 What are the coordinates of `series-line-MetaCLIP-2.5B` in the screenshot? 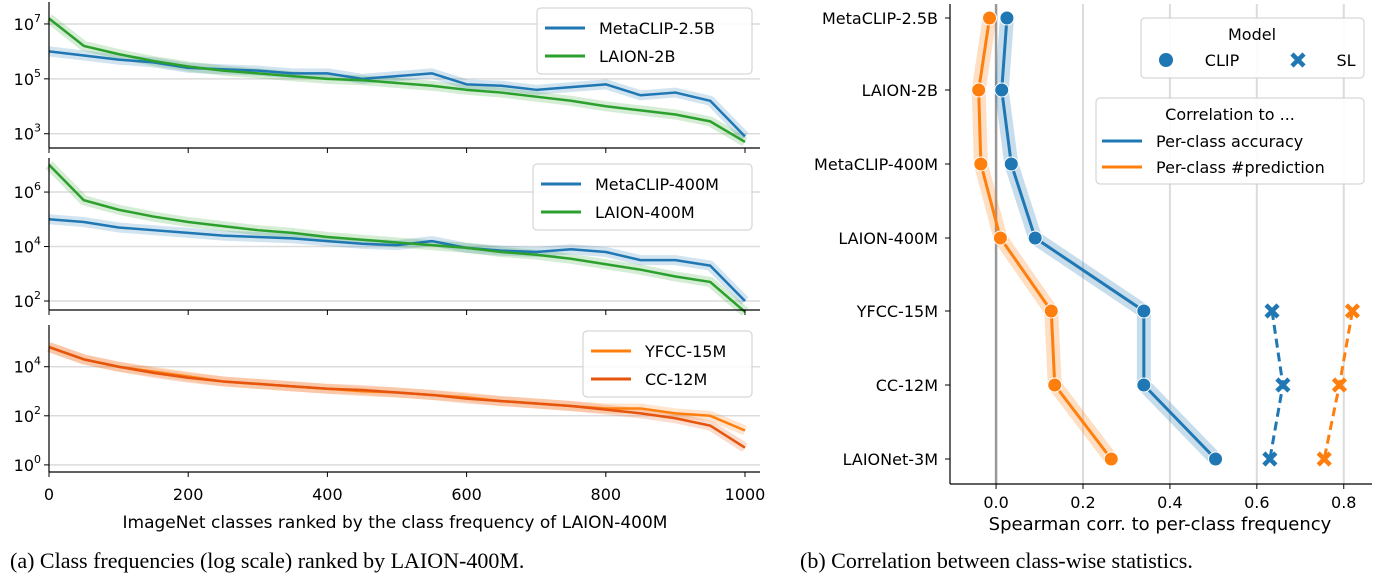 It's located at (397, 94).